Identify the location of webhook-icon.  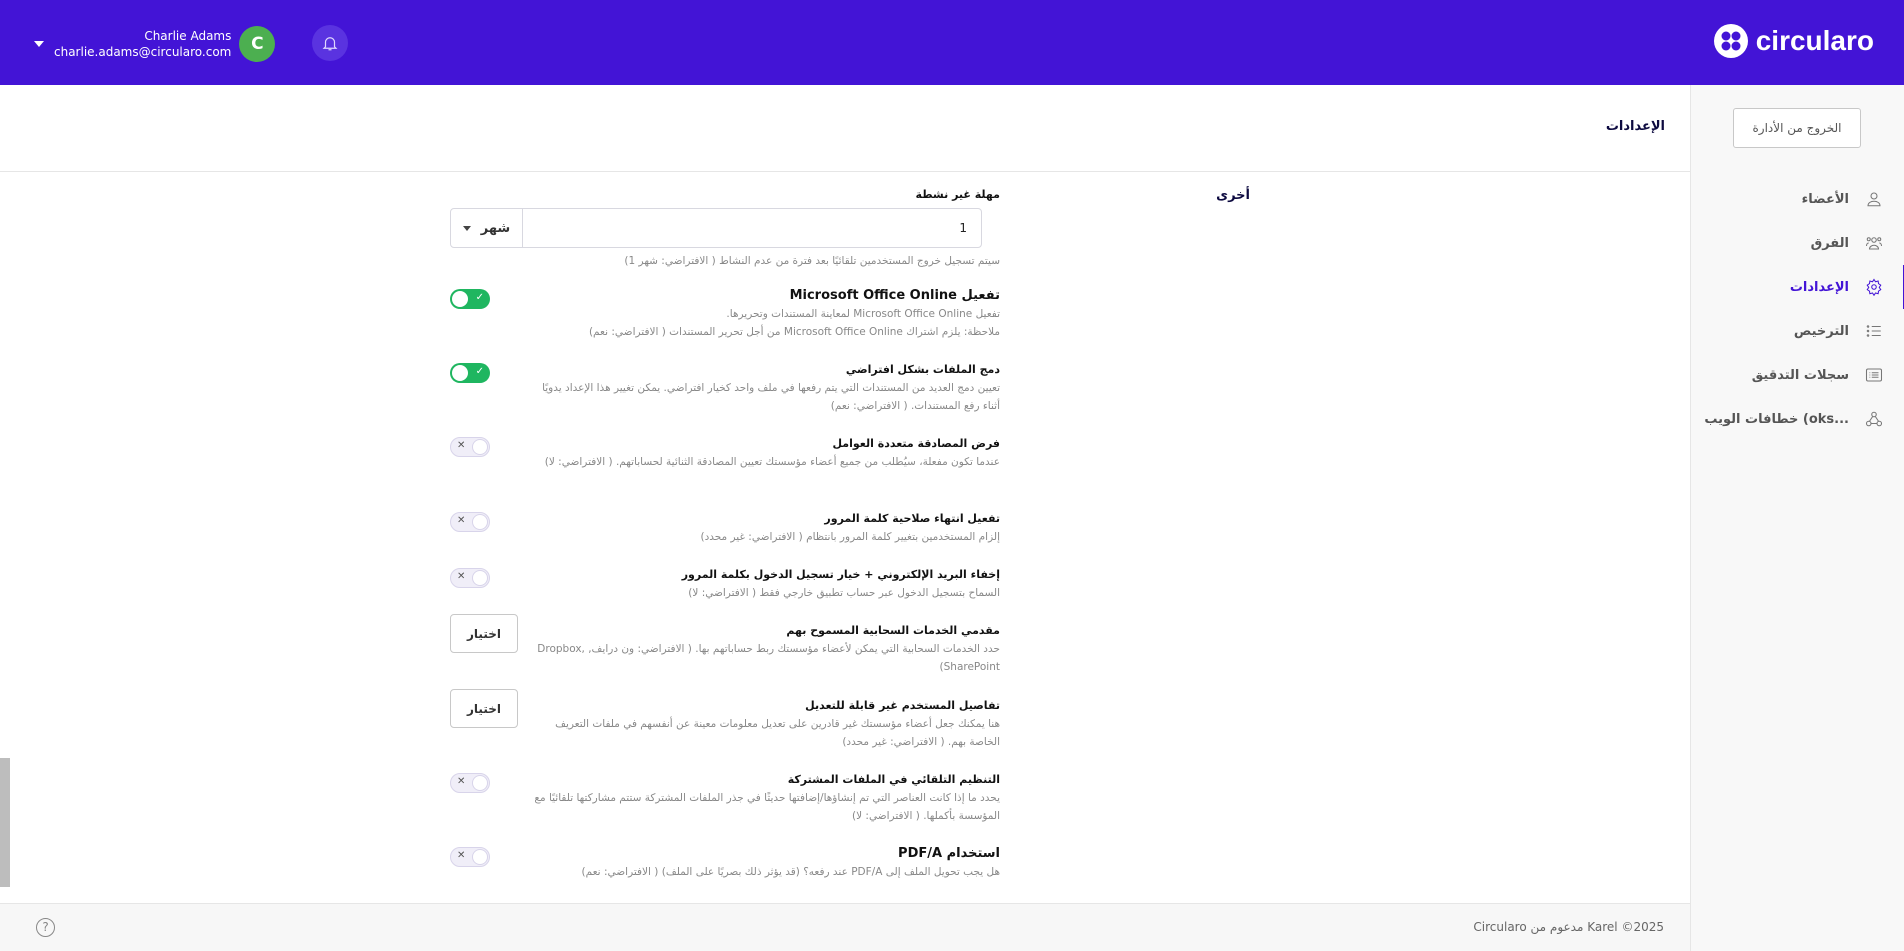
(1874, 419).